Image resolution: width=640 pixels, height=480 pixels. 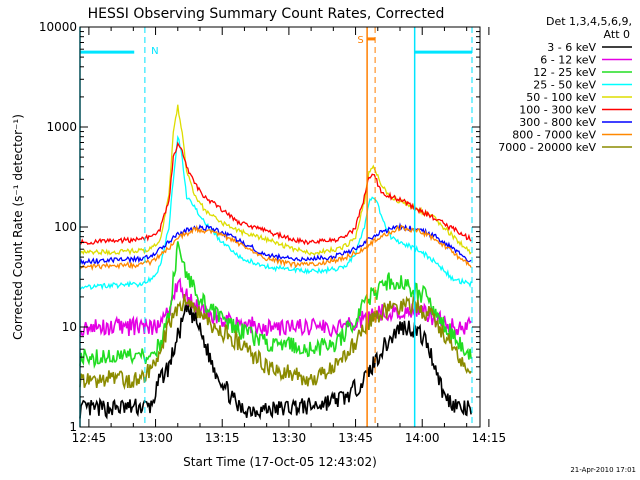 I want to click on legend-header-line-1: Det 1,3,4,5,6,9,, so click(x=589, y=21).